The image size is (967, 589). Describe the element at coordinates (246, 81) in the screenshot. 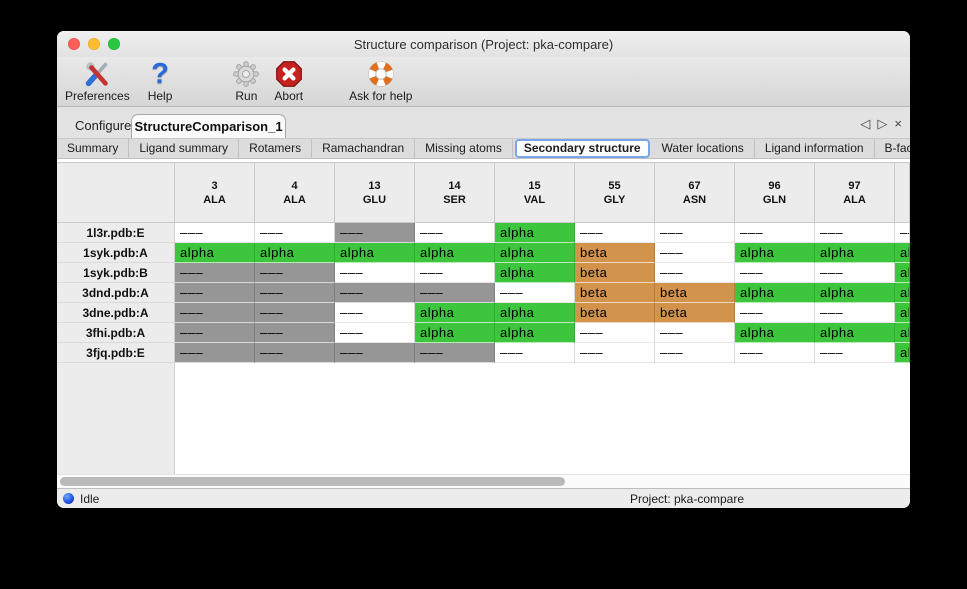

I see `run-button: Run` at that location.